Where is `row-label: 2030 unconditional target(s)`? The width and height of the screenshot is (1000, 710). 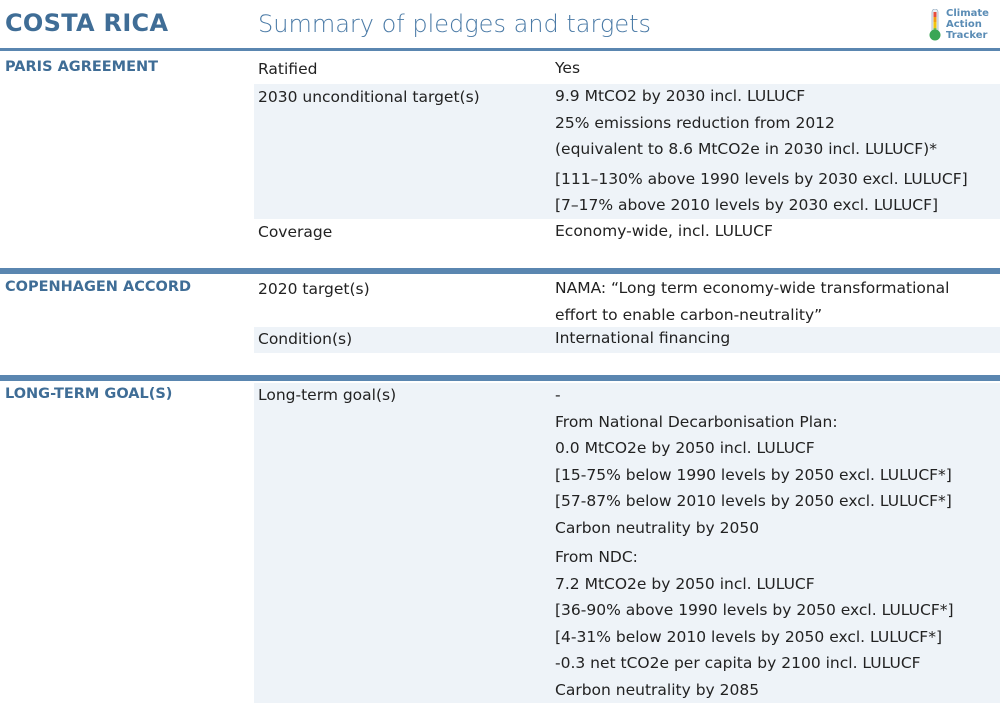
row-label: 2030 unconditional target(s) is located at coordinates (369, 97).